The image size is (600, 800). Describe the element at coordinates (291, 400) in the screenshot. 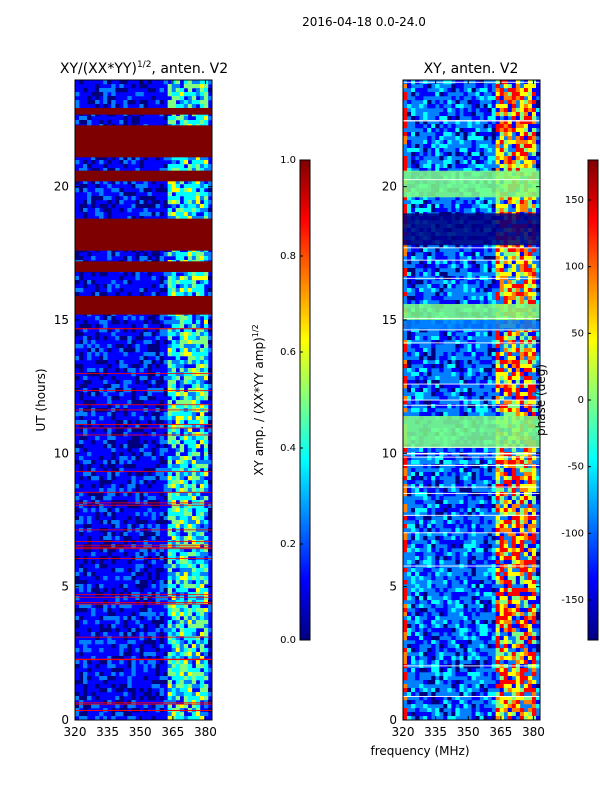

I see `left-colorbar-ticks: 0.0 0.2 0.4 0.6 0.8 1.0` at that location.